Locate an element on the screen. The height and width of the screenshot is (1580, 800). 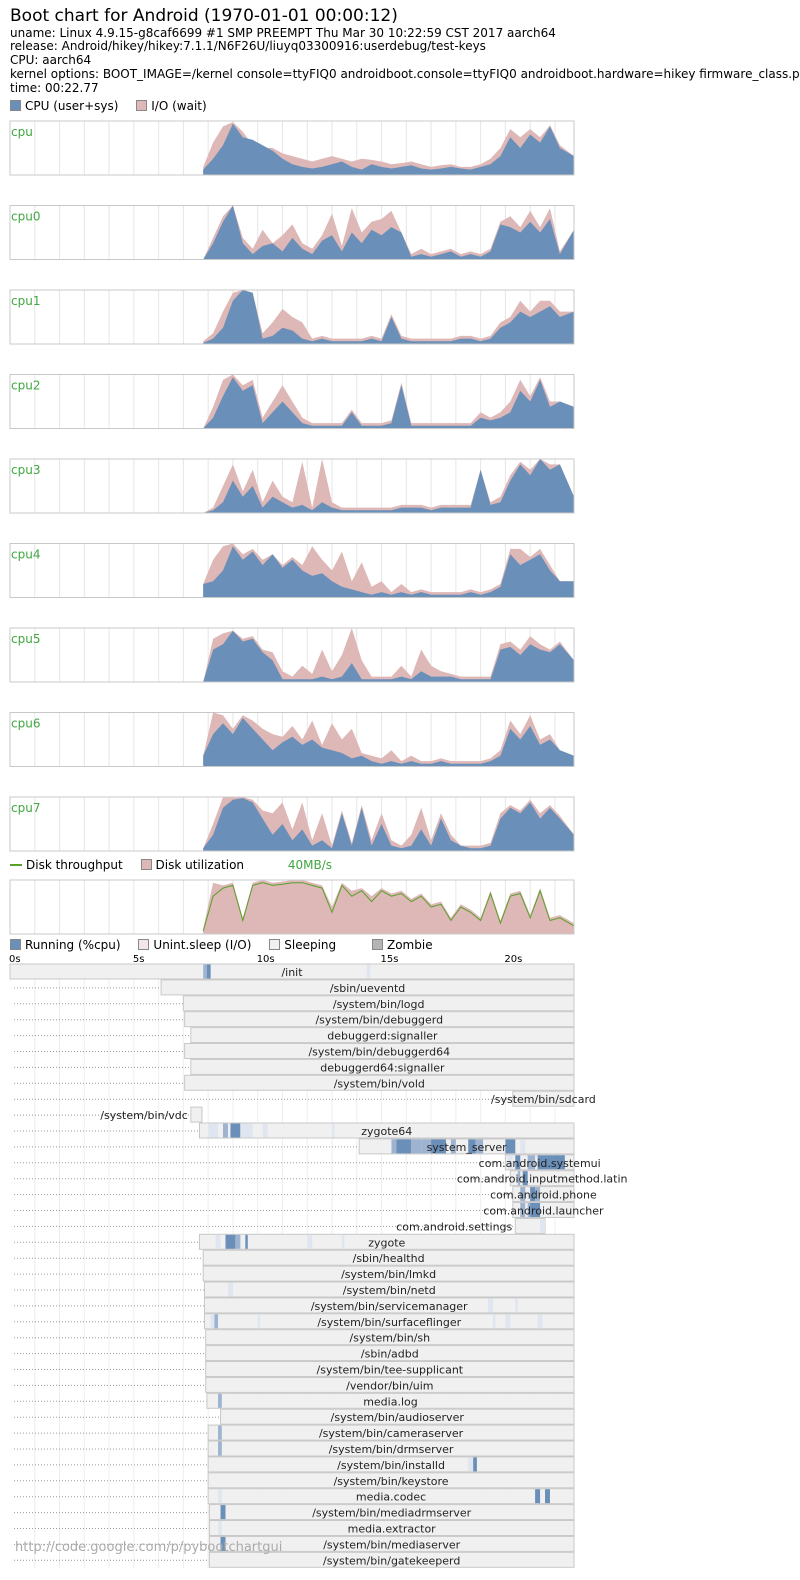
cpu-panel-cpu7: cpu7 is located at coordinates (292, 824).